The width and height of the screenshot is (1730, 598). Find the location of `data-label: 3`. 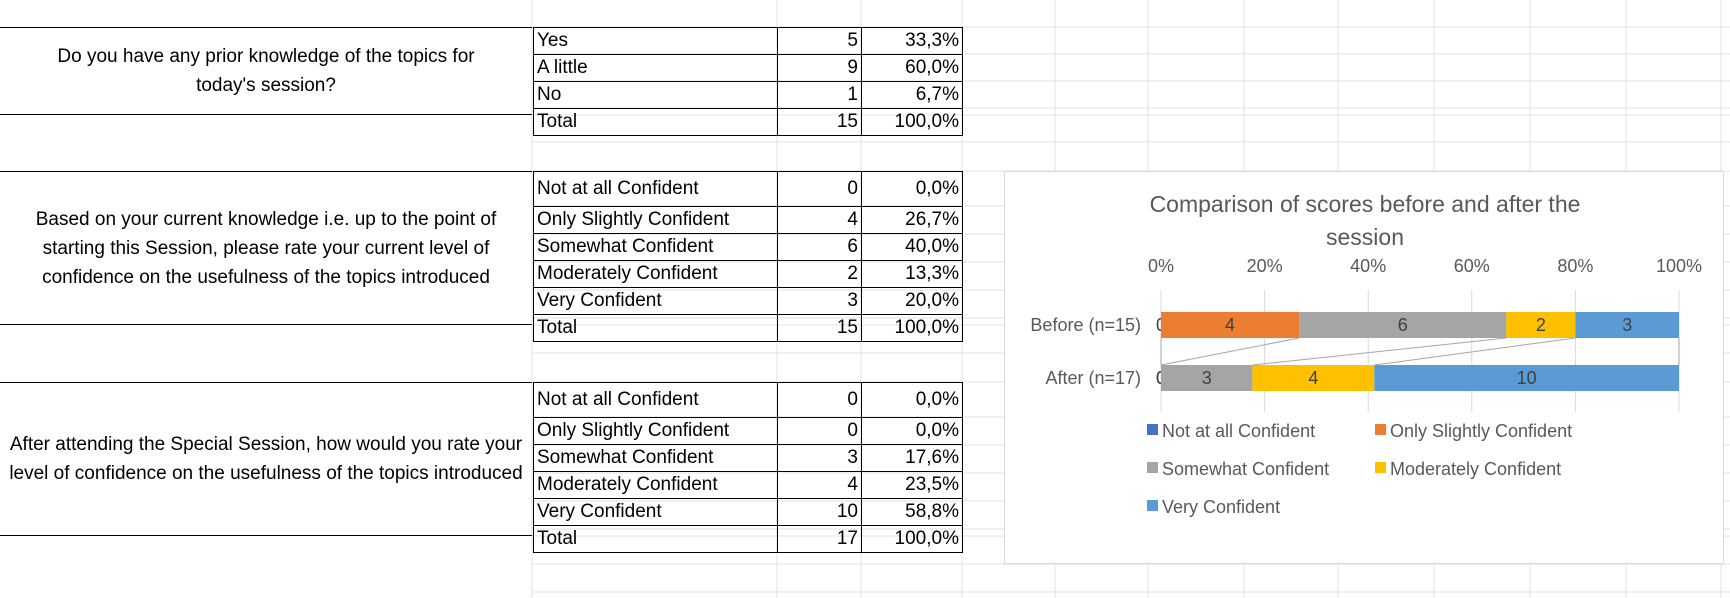

data-label: 3 is located at coordinates (1207, 378).